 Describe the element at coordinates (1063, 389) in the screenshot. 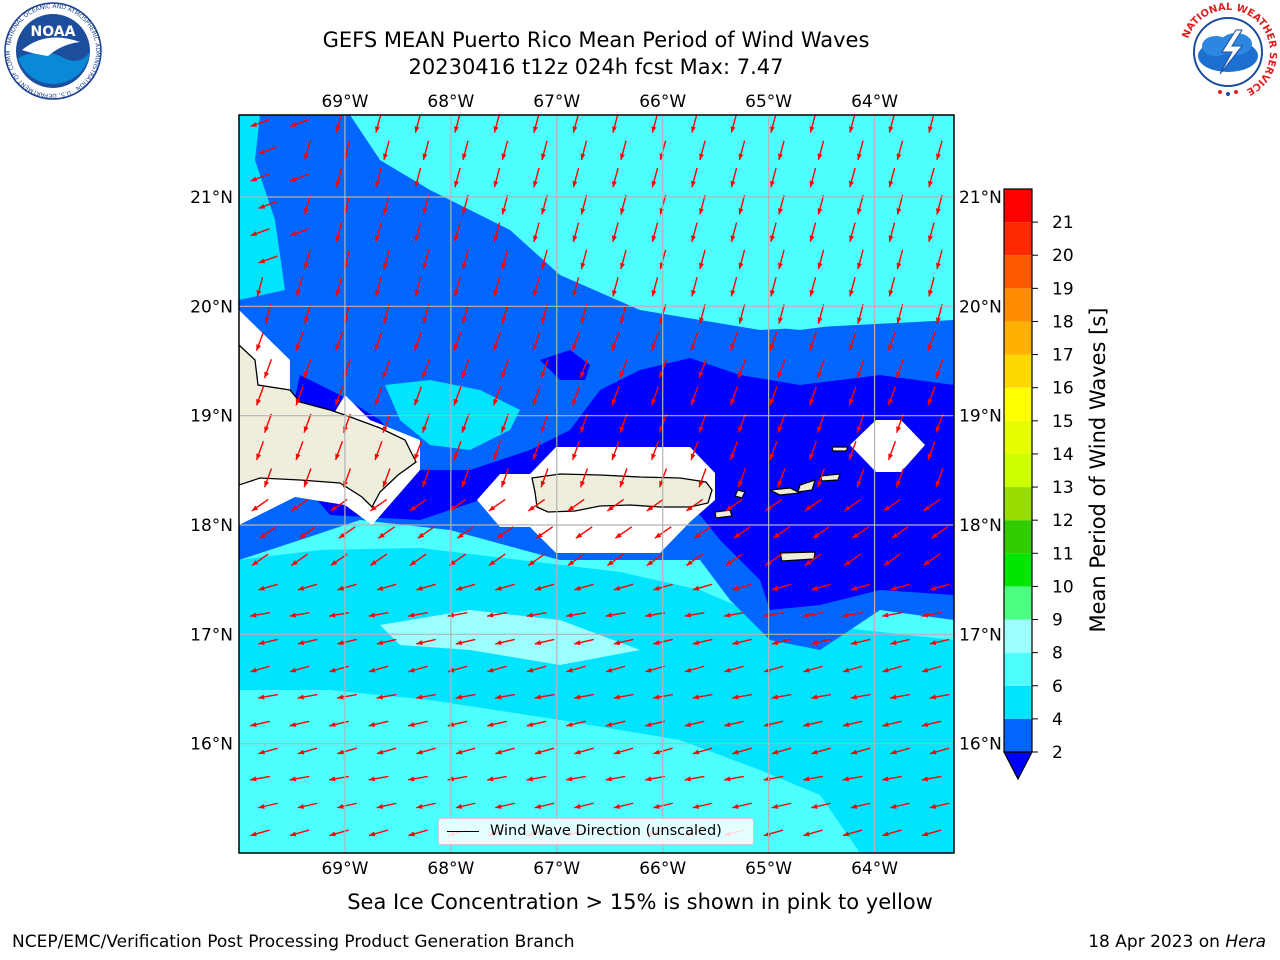

I see `colorbar-tick-label: 16` at that location.